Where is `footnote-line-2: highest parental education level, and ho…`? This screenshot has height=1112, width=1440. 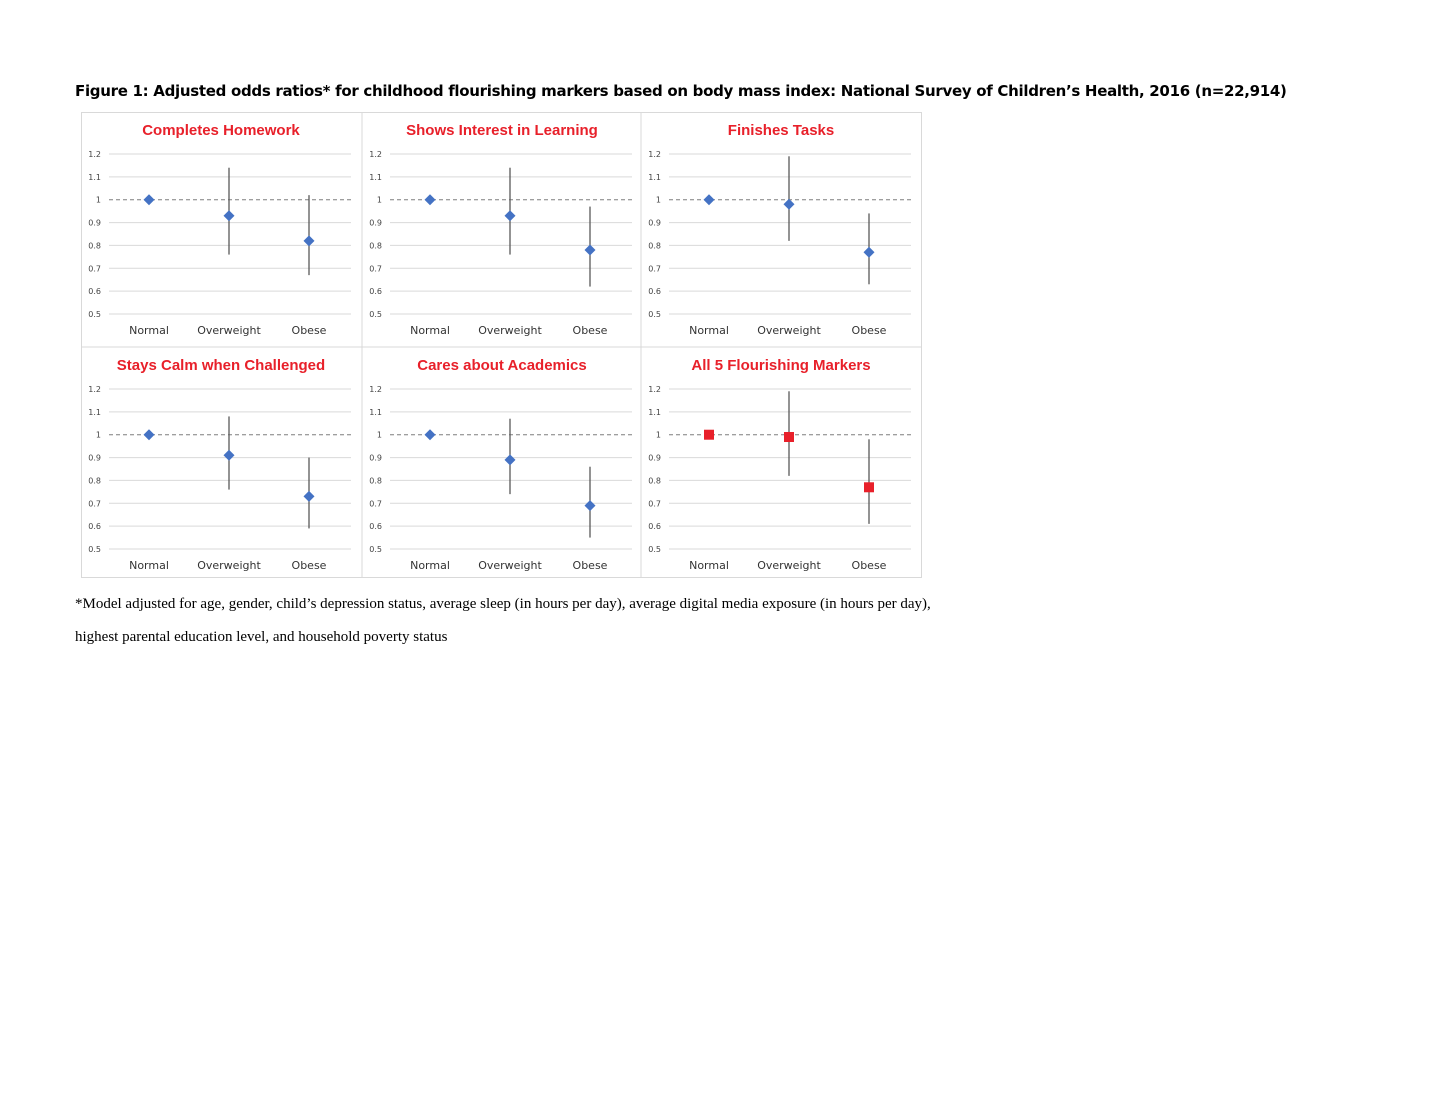
footnote-line-2: highest parental education level, and ho… is located at coordinates (261, 637).